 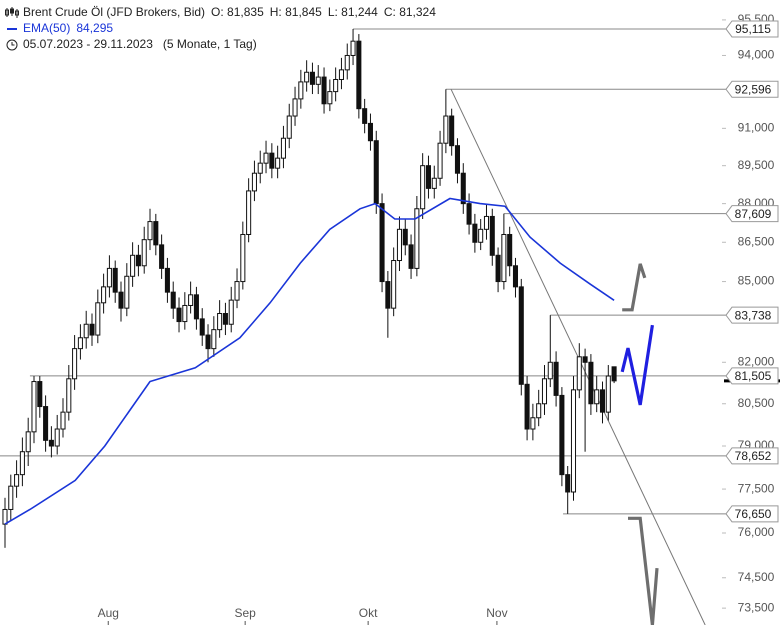 What do you see at coordinates (245, 613) in the screenshot?
I see `x-tick-label: Sep` at bounding box center [245, 613].